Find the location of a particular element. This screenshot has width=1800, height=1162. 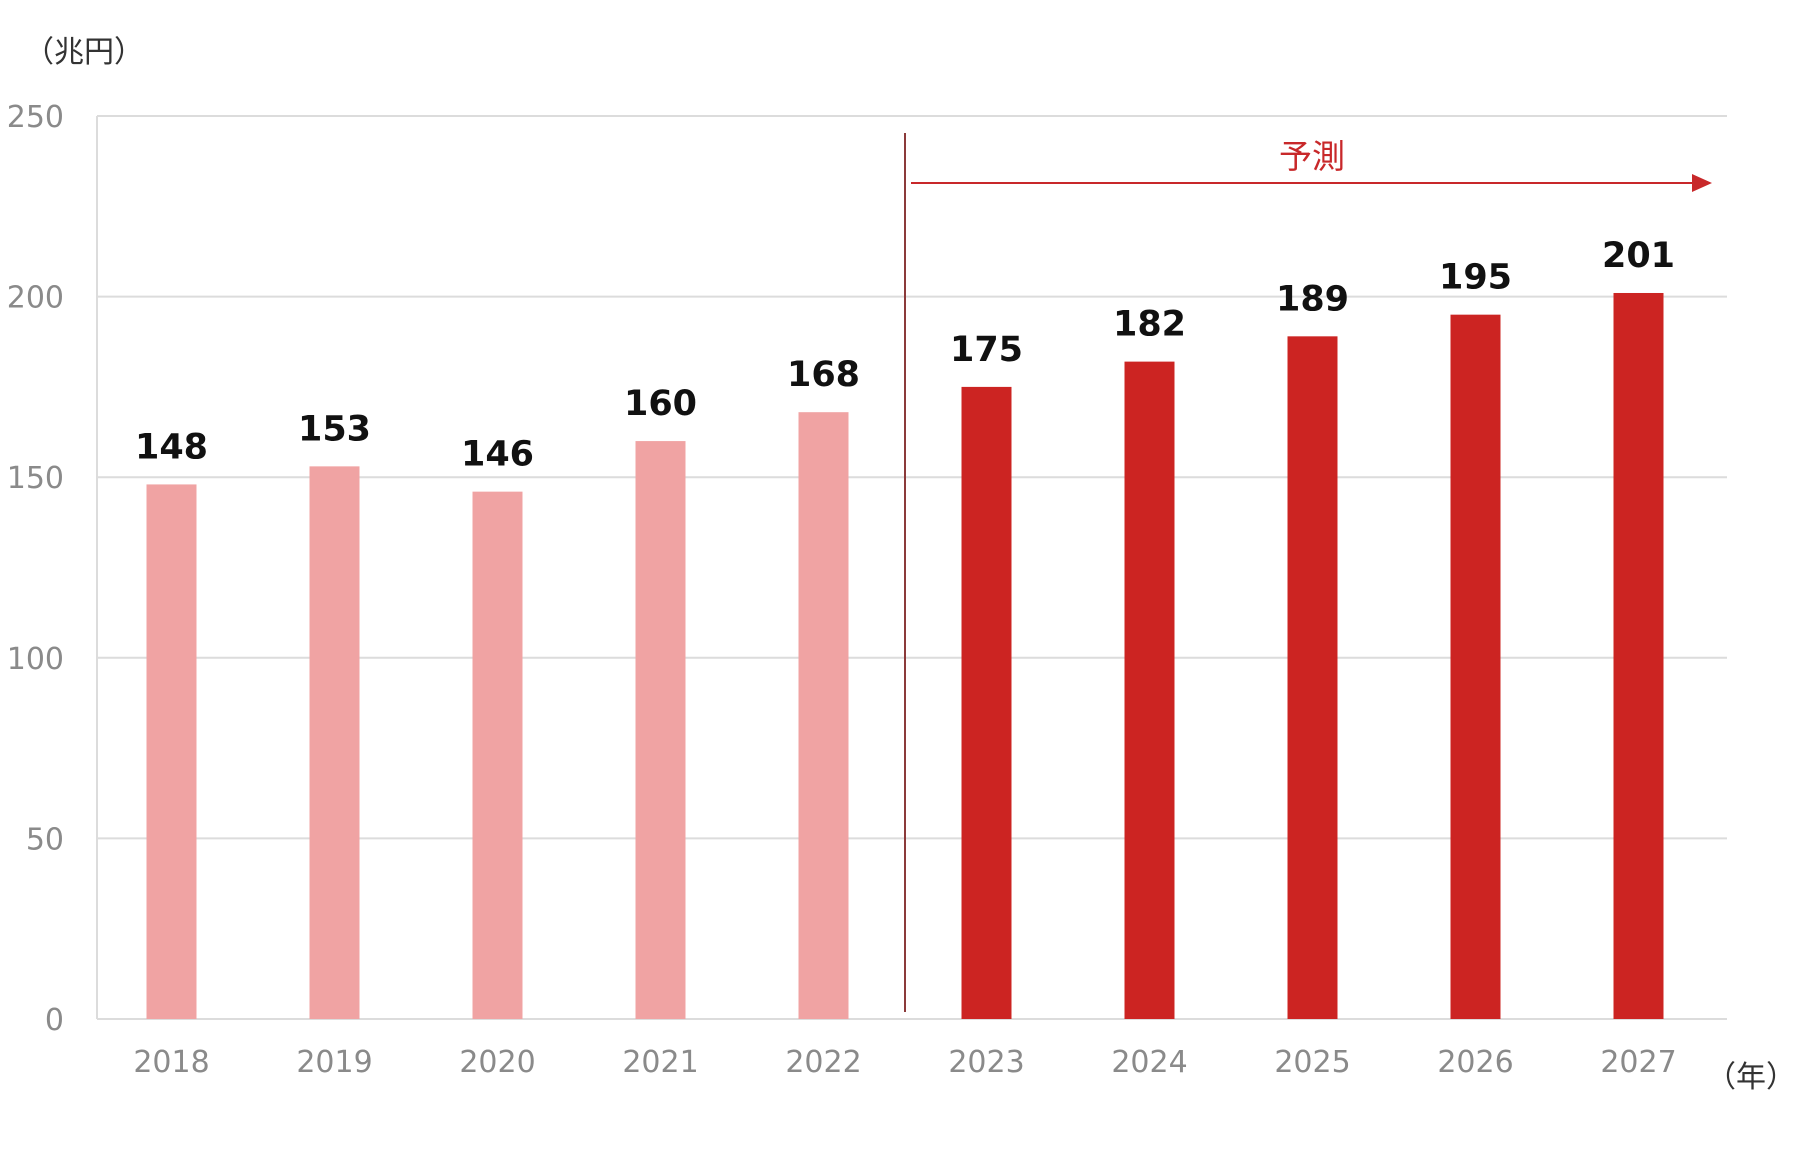

x-tick-label: 2026 is located at coordinates (1475, 1062).